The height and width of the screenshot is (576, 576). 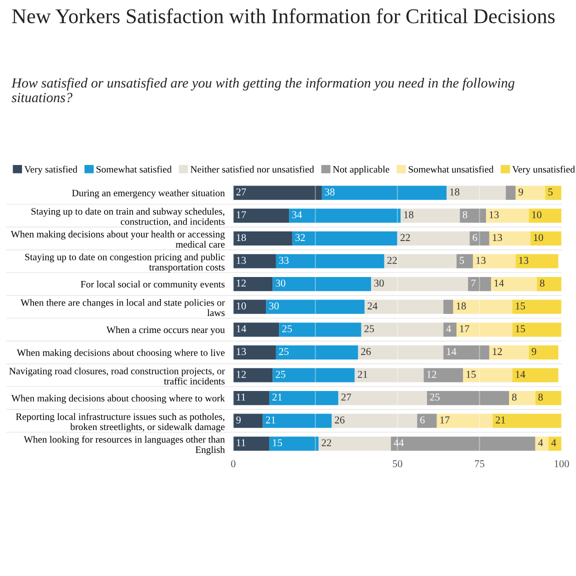 I want to click on x-tick-label: 100, so click(x=562, y=464).